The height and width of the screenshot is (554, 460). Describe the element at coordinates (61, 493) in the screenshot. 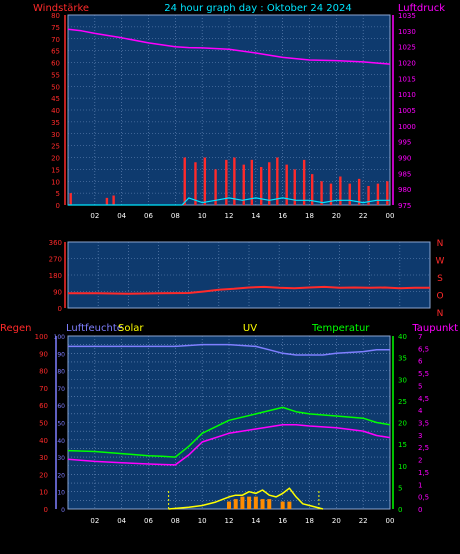

I see `humidity-tick-label: 10` at that location.